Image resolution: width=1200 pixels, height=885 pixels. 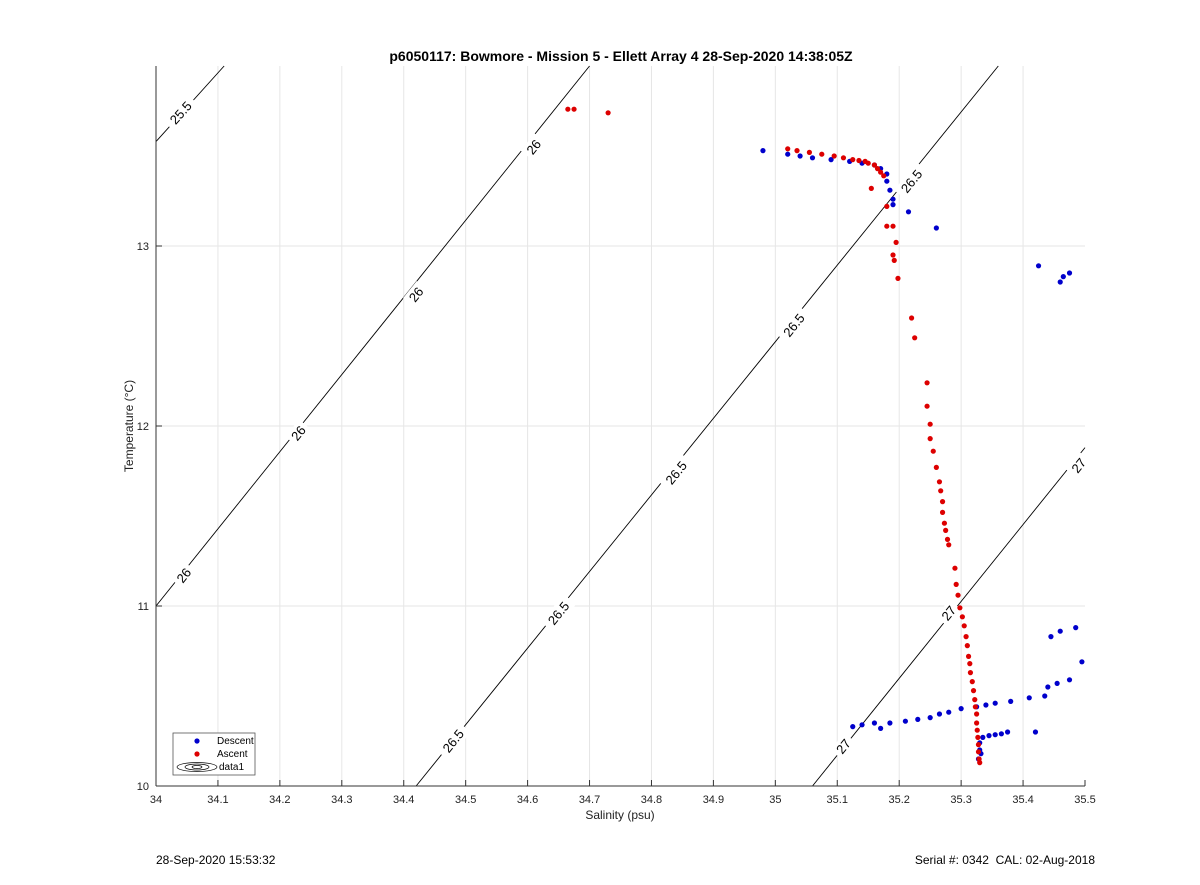 I want to click on x-tick-label: 35, so click(x=775, y=800).